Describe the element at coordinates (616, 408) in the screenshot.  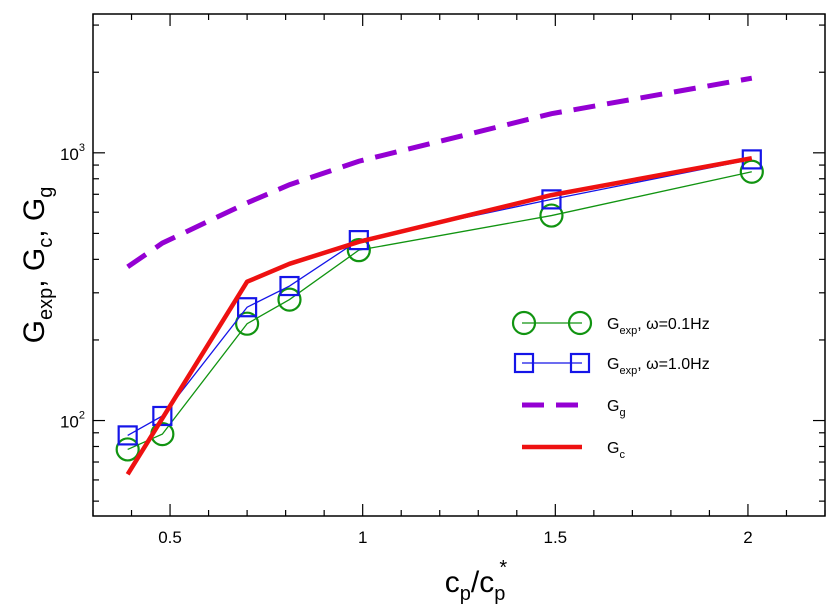
I see `legend-label: Gg` at that location.